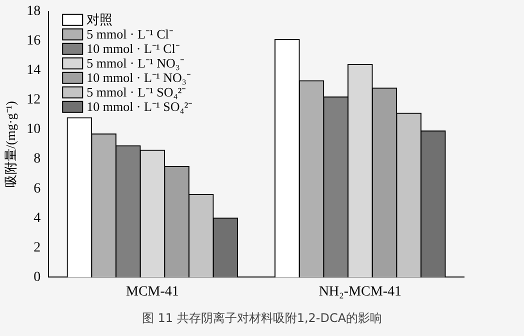 This screenshot has width=524, height=336. What do you see at coordinates (37, 159) in the screenshot?
I see `y-tick-label: 8` at bounding box center [37, 159].